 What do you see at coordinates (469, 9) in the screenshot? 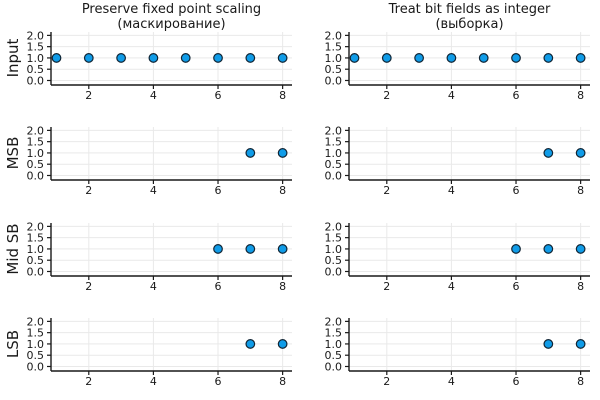
I see `column-title-right-line1: Treat bit fields as integer` at bounding box center [469, 9].